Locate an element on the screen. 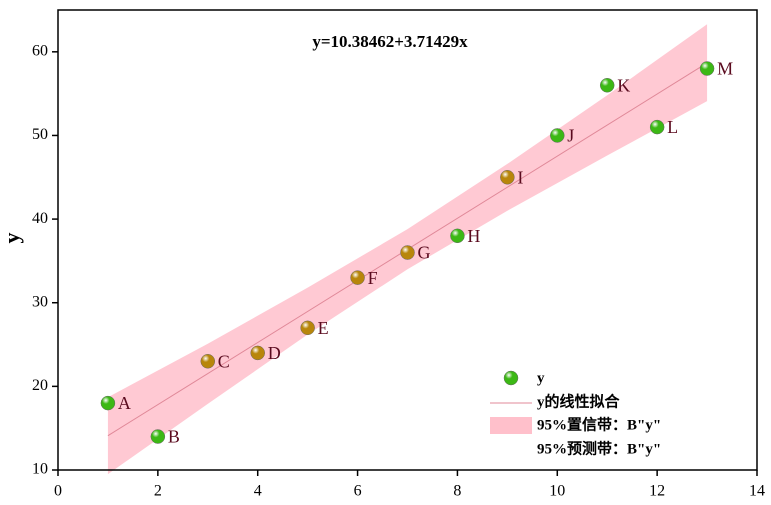  y-tick-label: 40 is located at coordinates (40, 218).